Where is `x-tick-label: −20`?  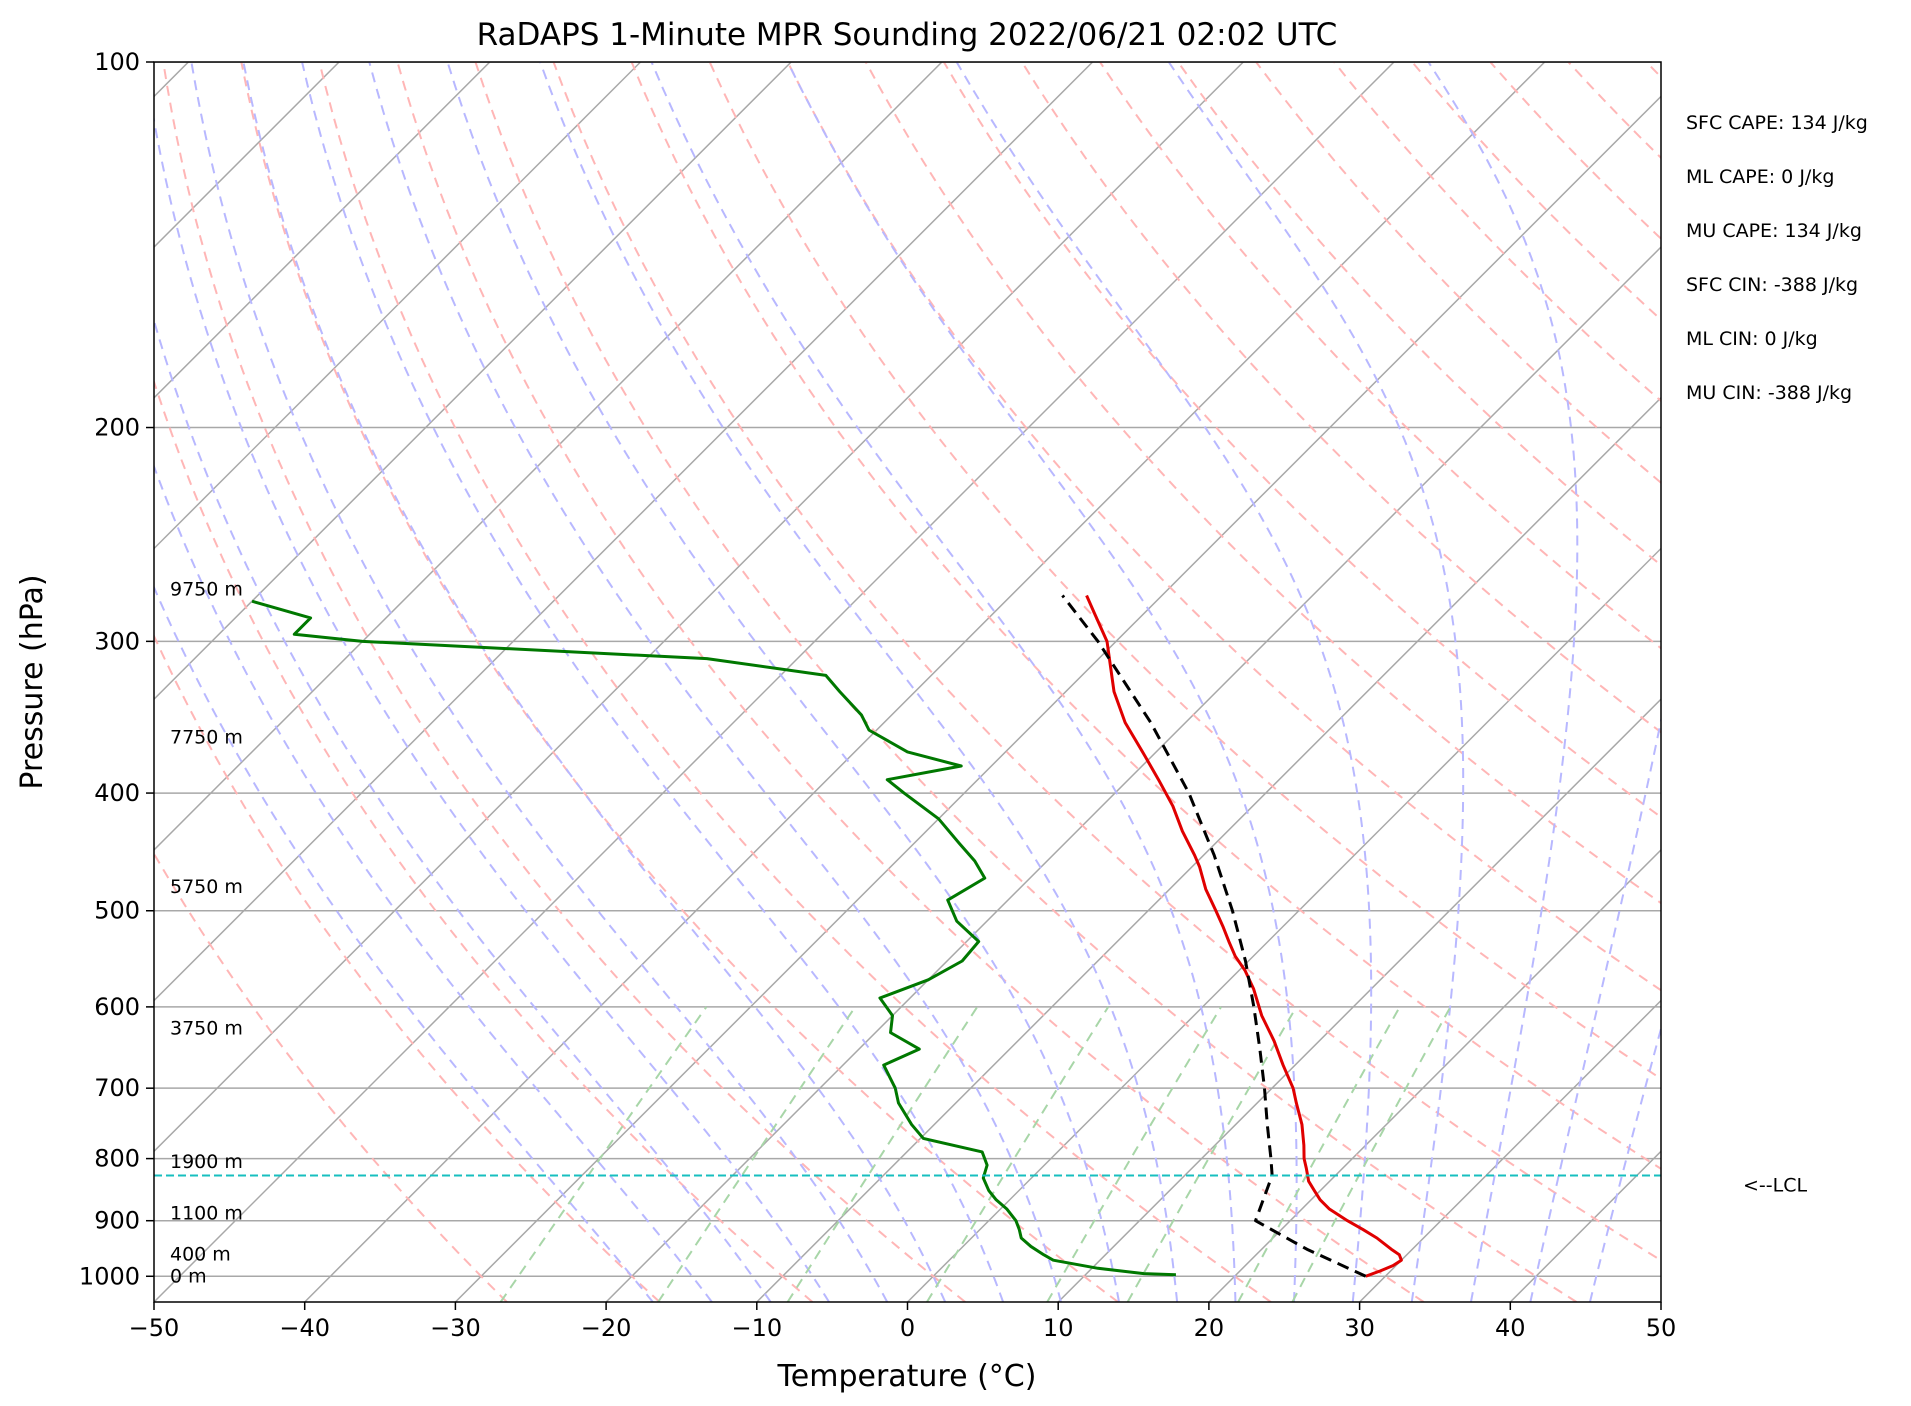
x-tick-label: −20 is located at coordinates (606, 1328).